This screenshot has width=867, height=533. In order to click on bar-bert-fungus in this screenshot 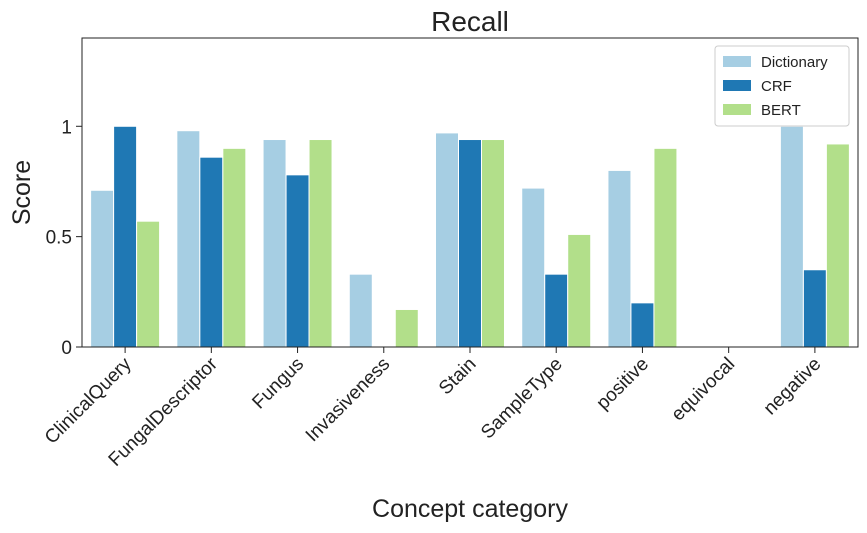, I will do `click(320, 243)`.